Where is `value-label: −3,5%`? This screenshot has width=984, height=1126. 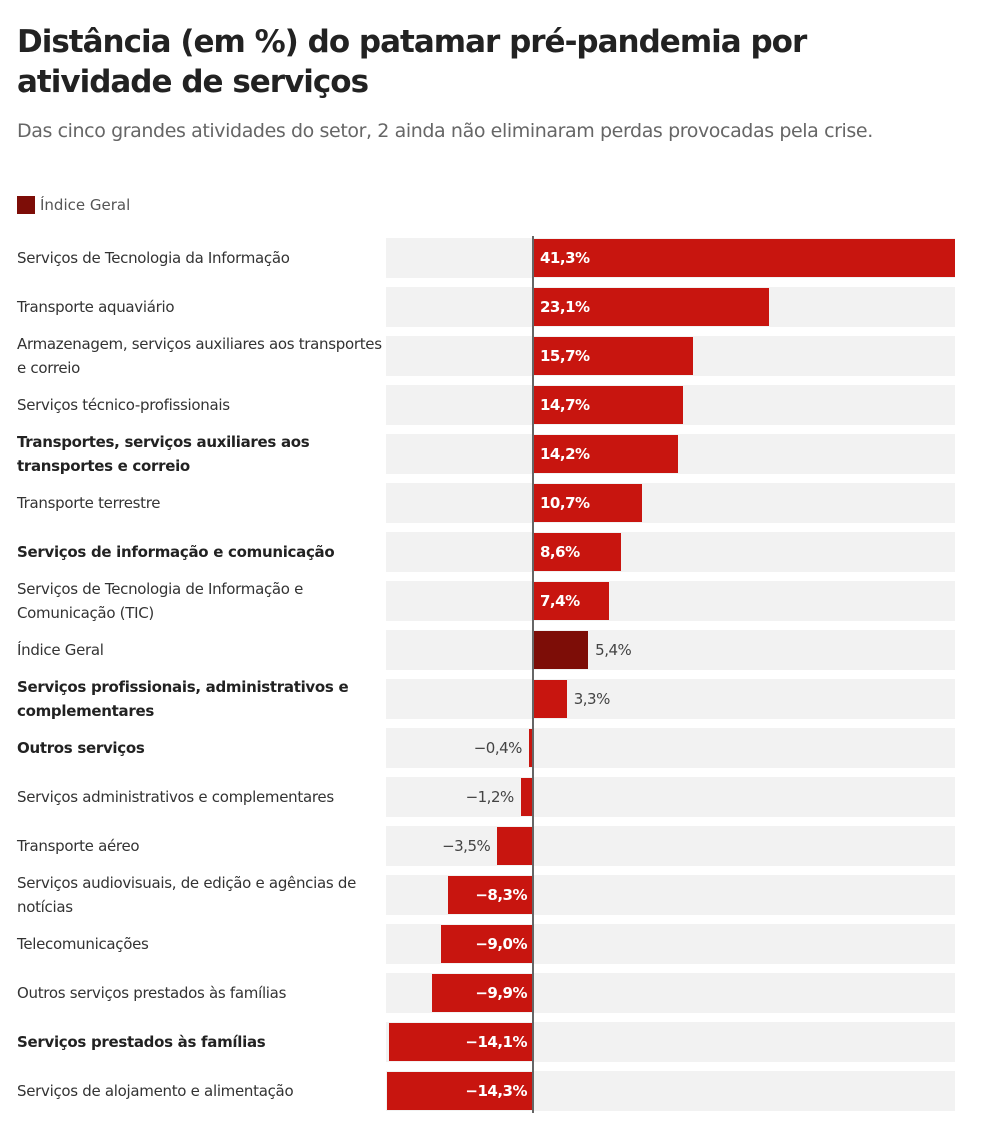
value-label: −3,5% is located at coordinates (466, 846).